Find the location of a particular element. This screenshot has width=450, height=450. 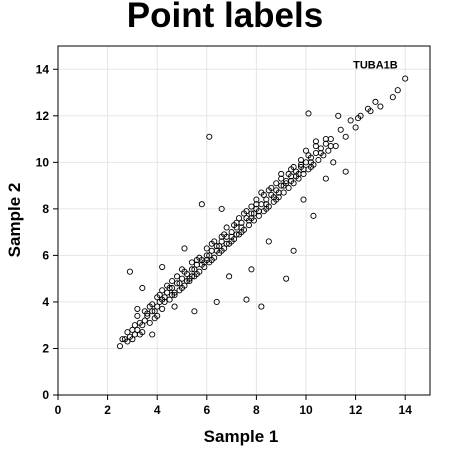

y-tick-label-7: 14 is located at coordinates (43, 69).